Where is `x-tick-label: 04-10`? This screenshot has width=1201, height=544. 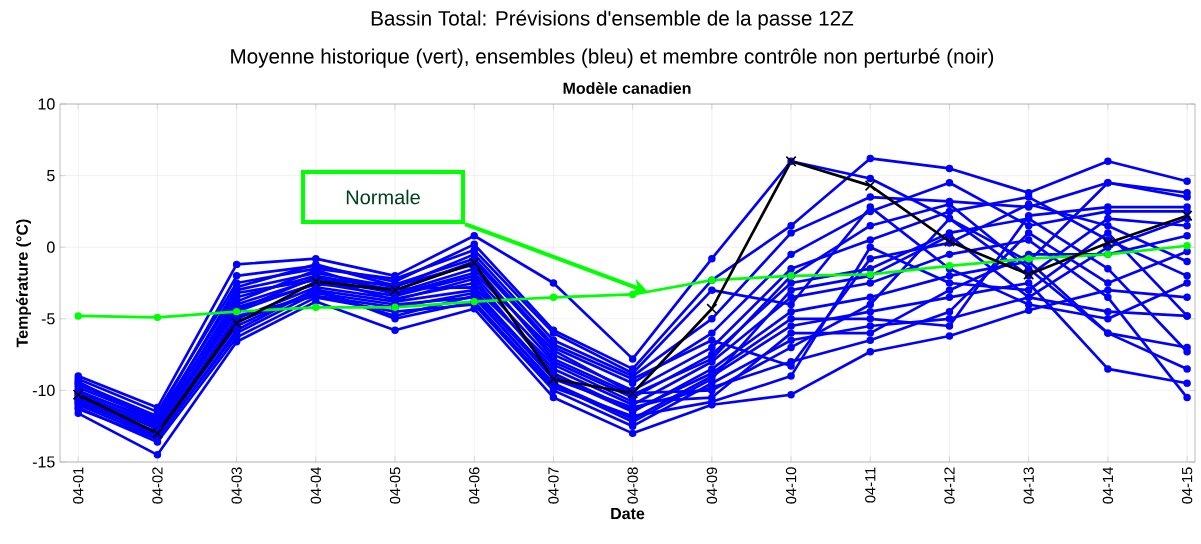
x-tick-label: 04-10 is located at coordinates (791, 485).